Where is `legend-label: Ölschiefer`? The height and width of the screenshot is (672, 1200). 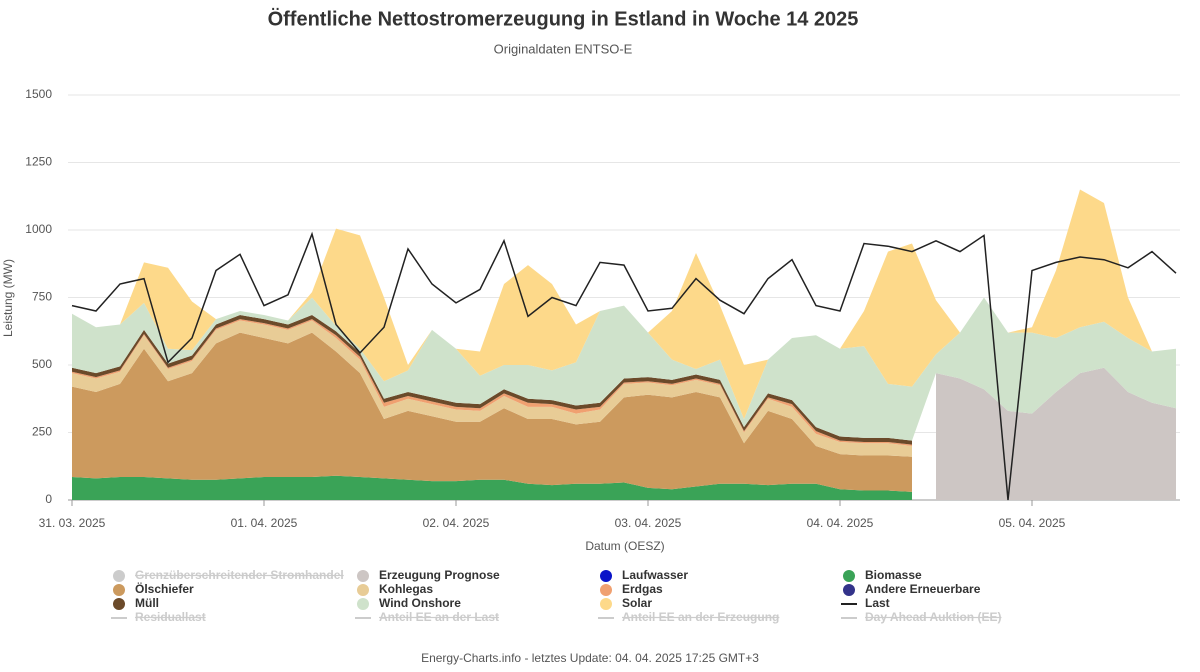 legend-label: Ölschiefer is located at coordinates (164, 588).